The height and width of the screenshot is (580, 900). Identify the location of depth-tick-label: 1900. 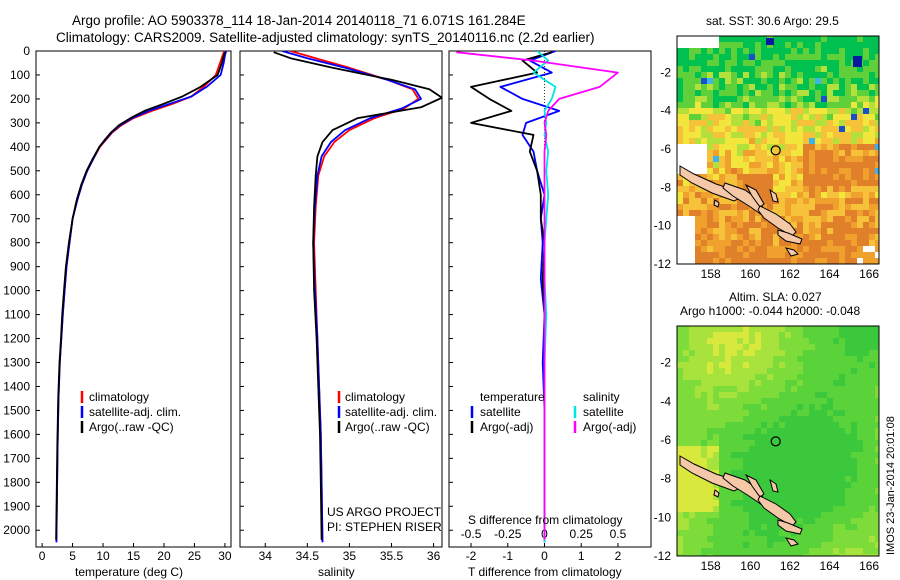
(16, 506).